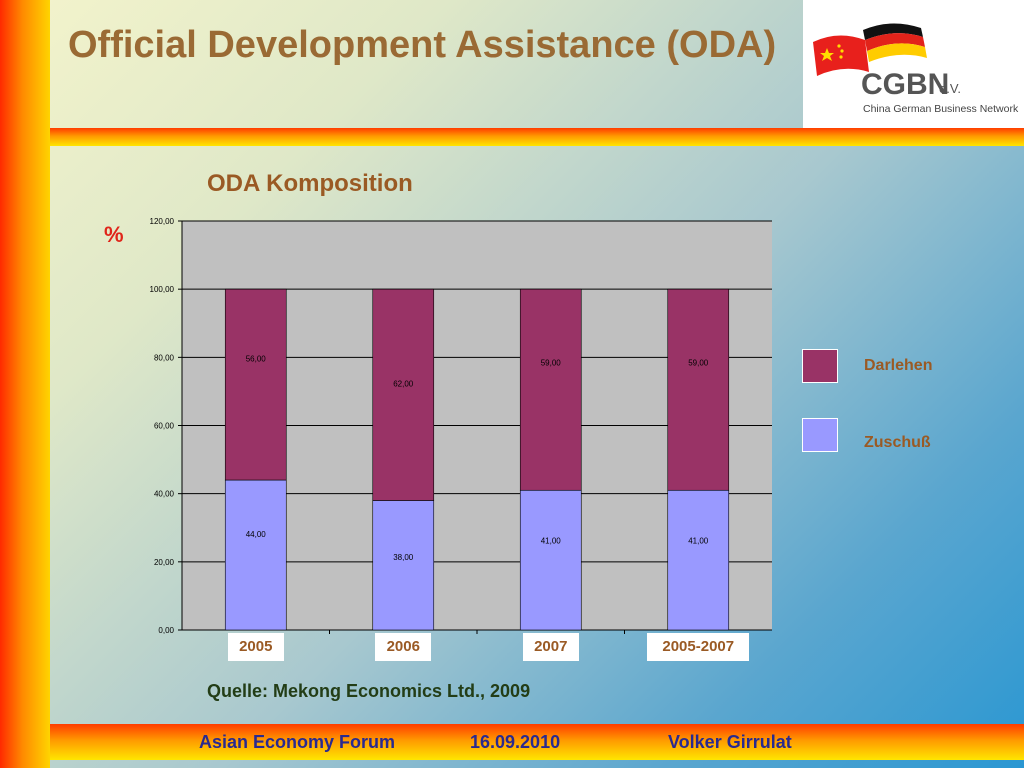  What do you see at coordinates (164, 357) in the screenshot?
I see `y-tick-label: 80,00` at bounding box center [164, 357].